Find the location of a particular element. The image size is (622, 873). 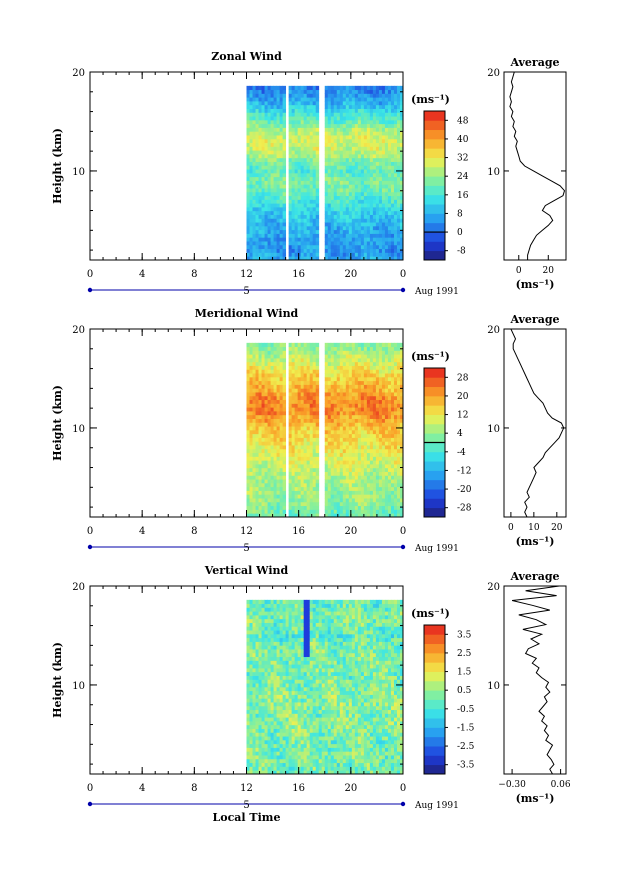

x-tick-label: 12 is located at coordinates (246, 274).